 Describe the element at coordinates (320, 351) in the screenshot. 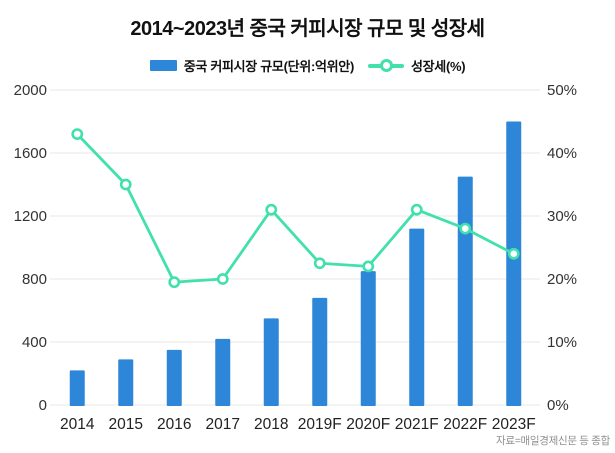

I see `bar-2019F` at that location.